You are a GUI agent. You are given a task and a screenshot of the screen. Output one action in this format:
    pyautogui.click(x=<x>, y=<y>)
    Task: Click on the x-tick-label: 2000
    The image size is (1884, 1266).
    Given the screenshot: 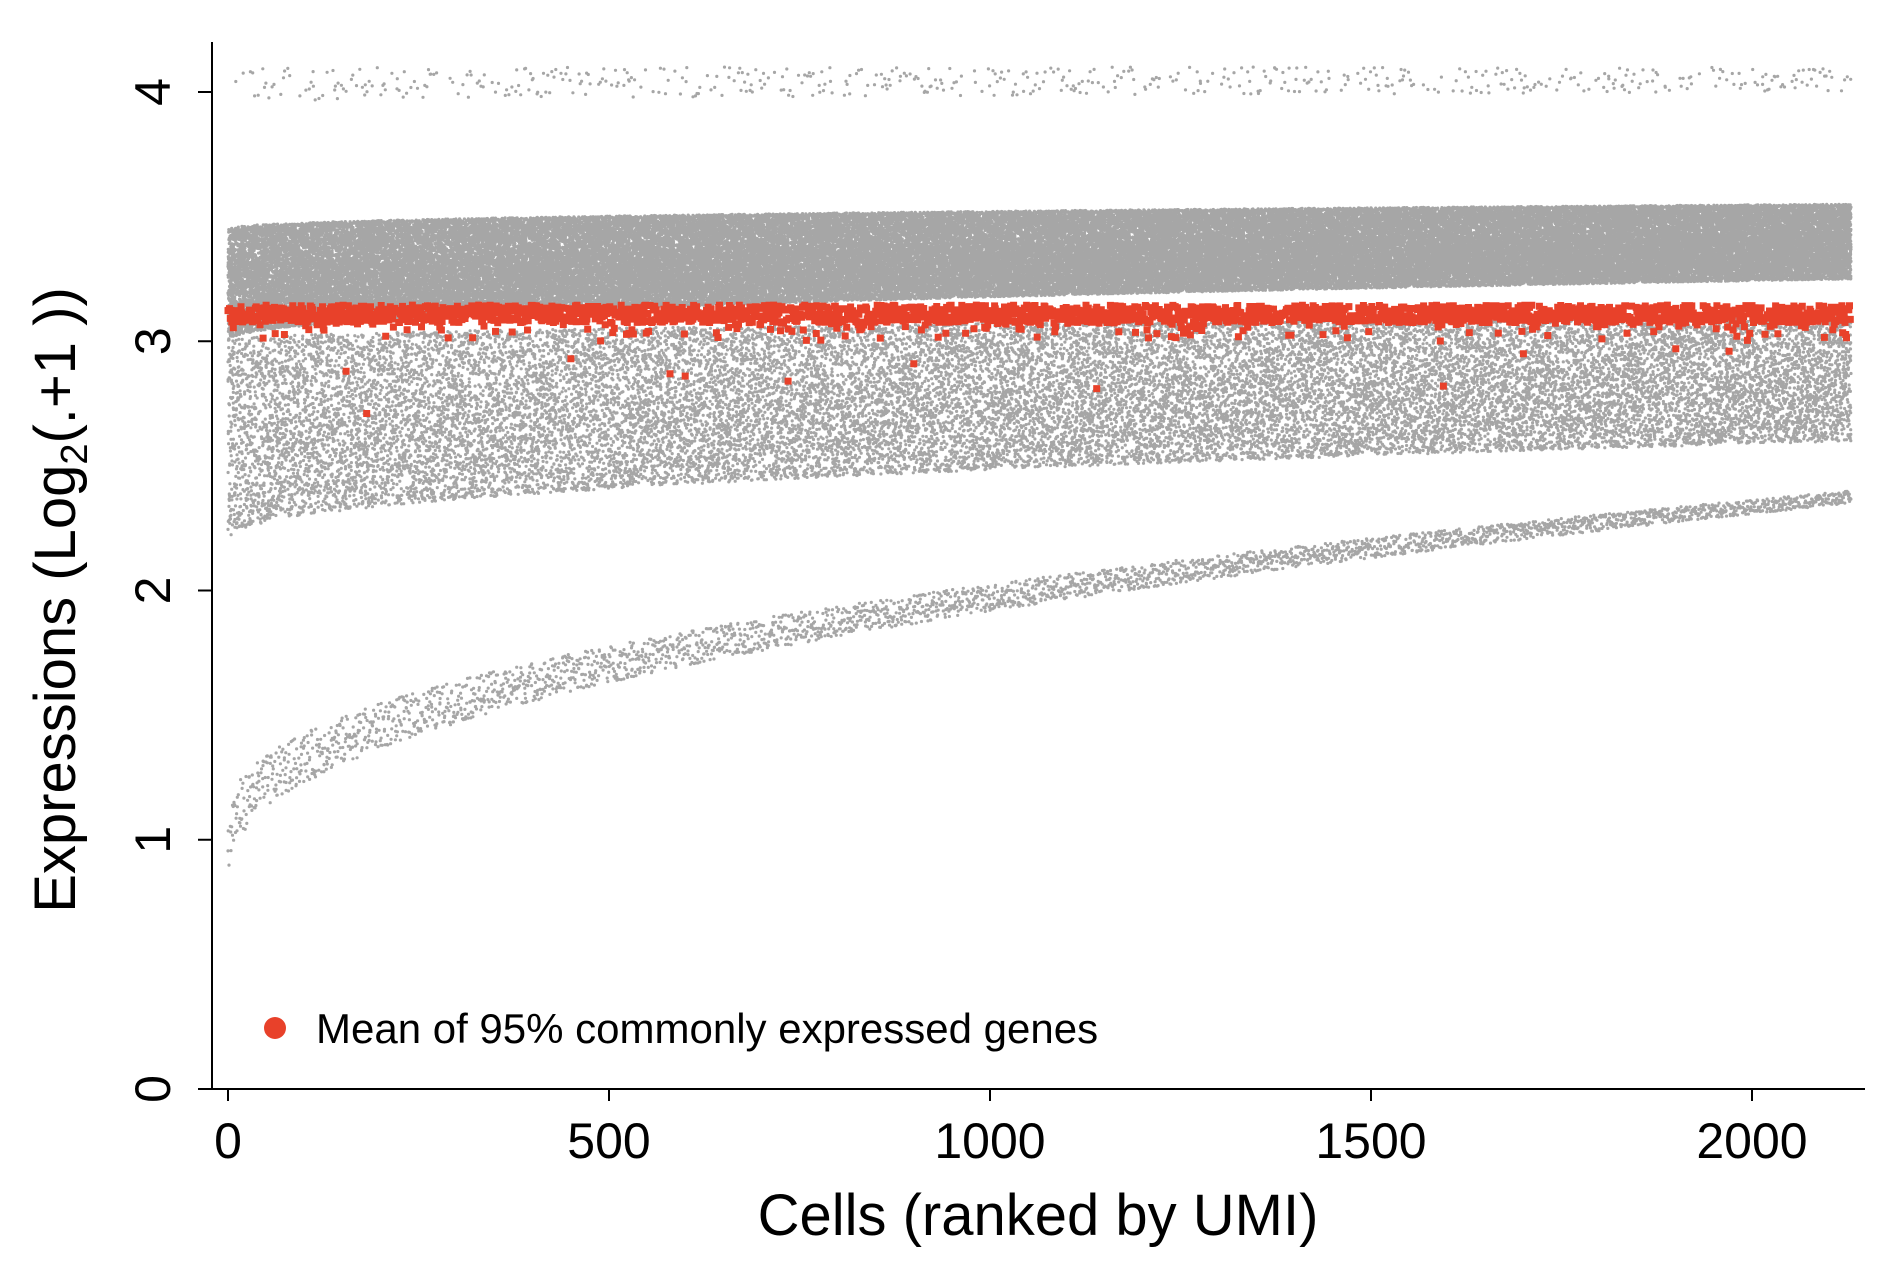 What is the action you would take?
    pyautogui.click(x=1751, y=1141)
    